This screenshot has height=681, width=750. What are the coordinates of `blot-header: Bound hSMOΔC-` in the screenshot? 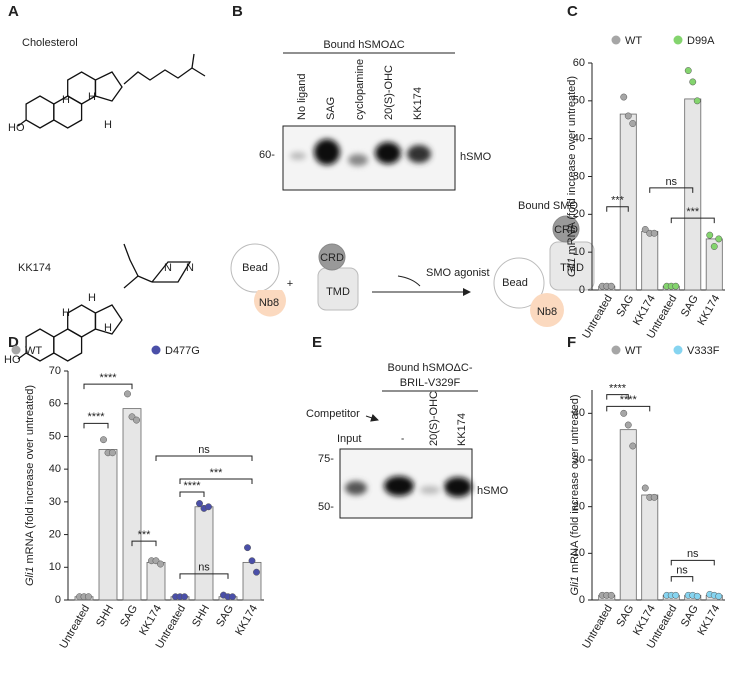 It's located at (430, 368).